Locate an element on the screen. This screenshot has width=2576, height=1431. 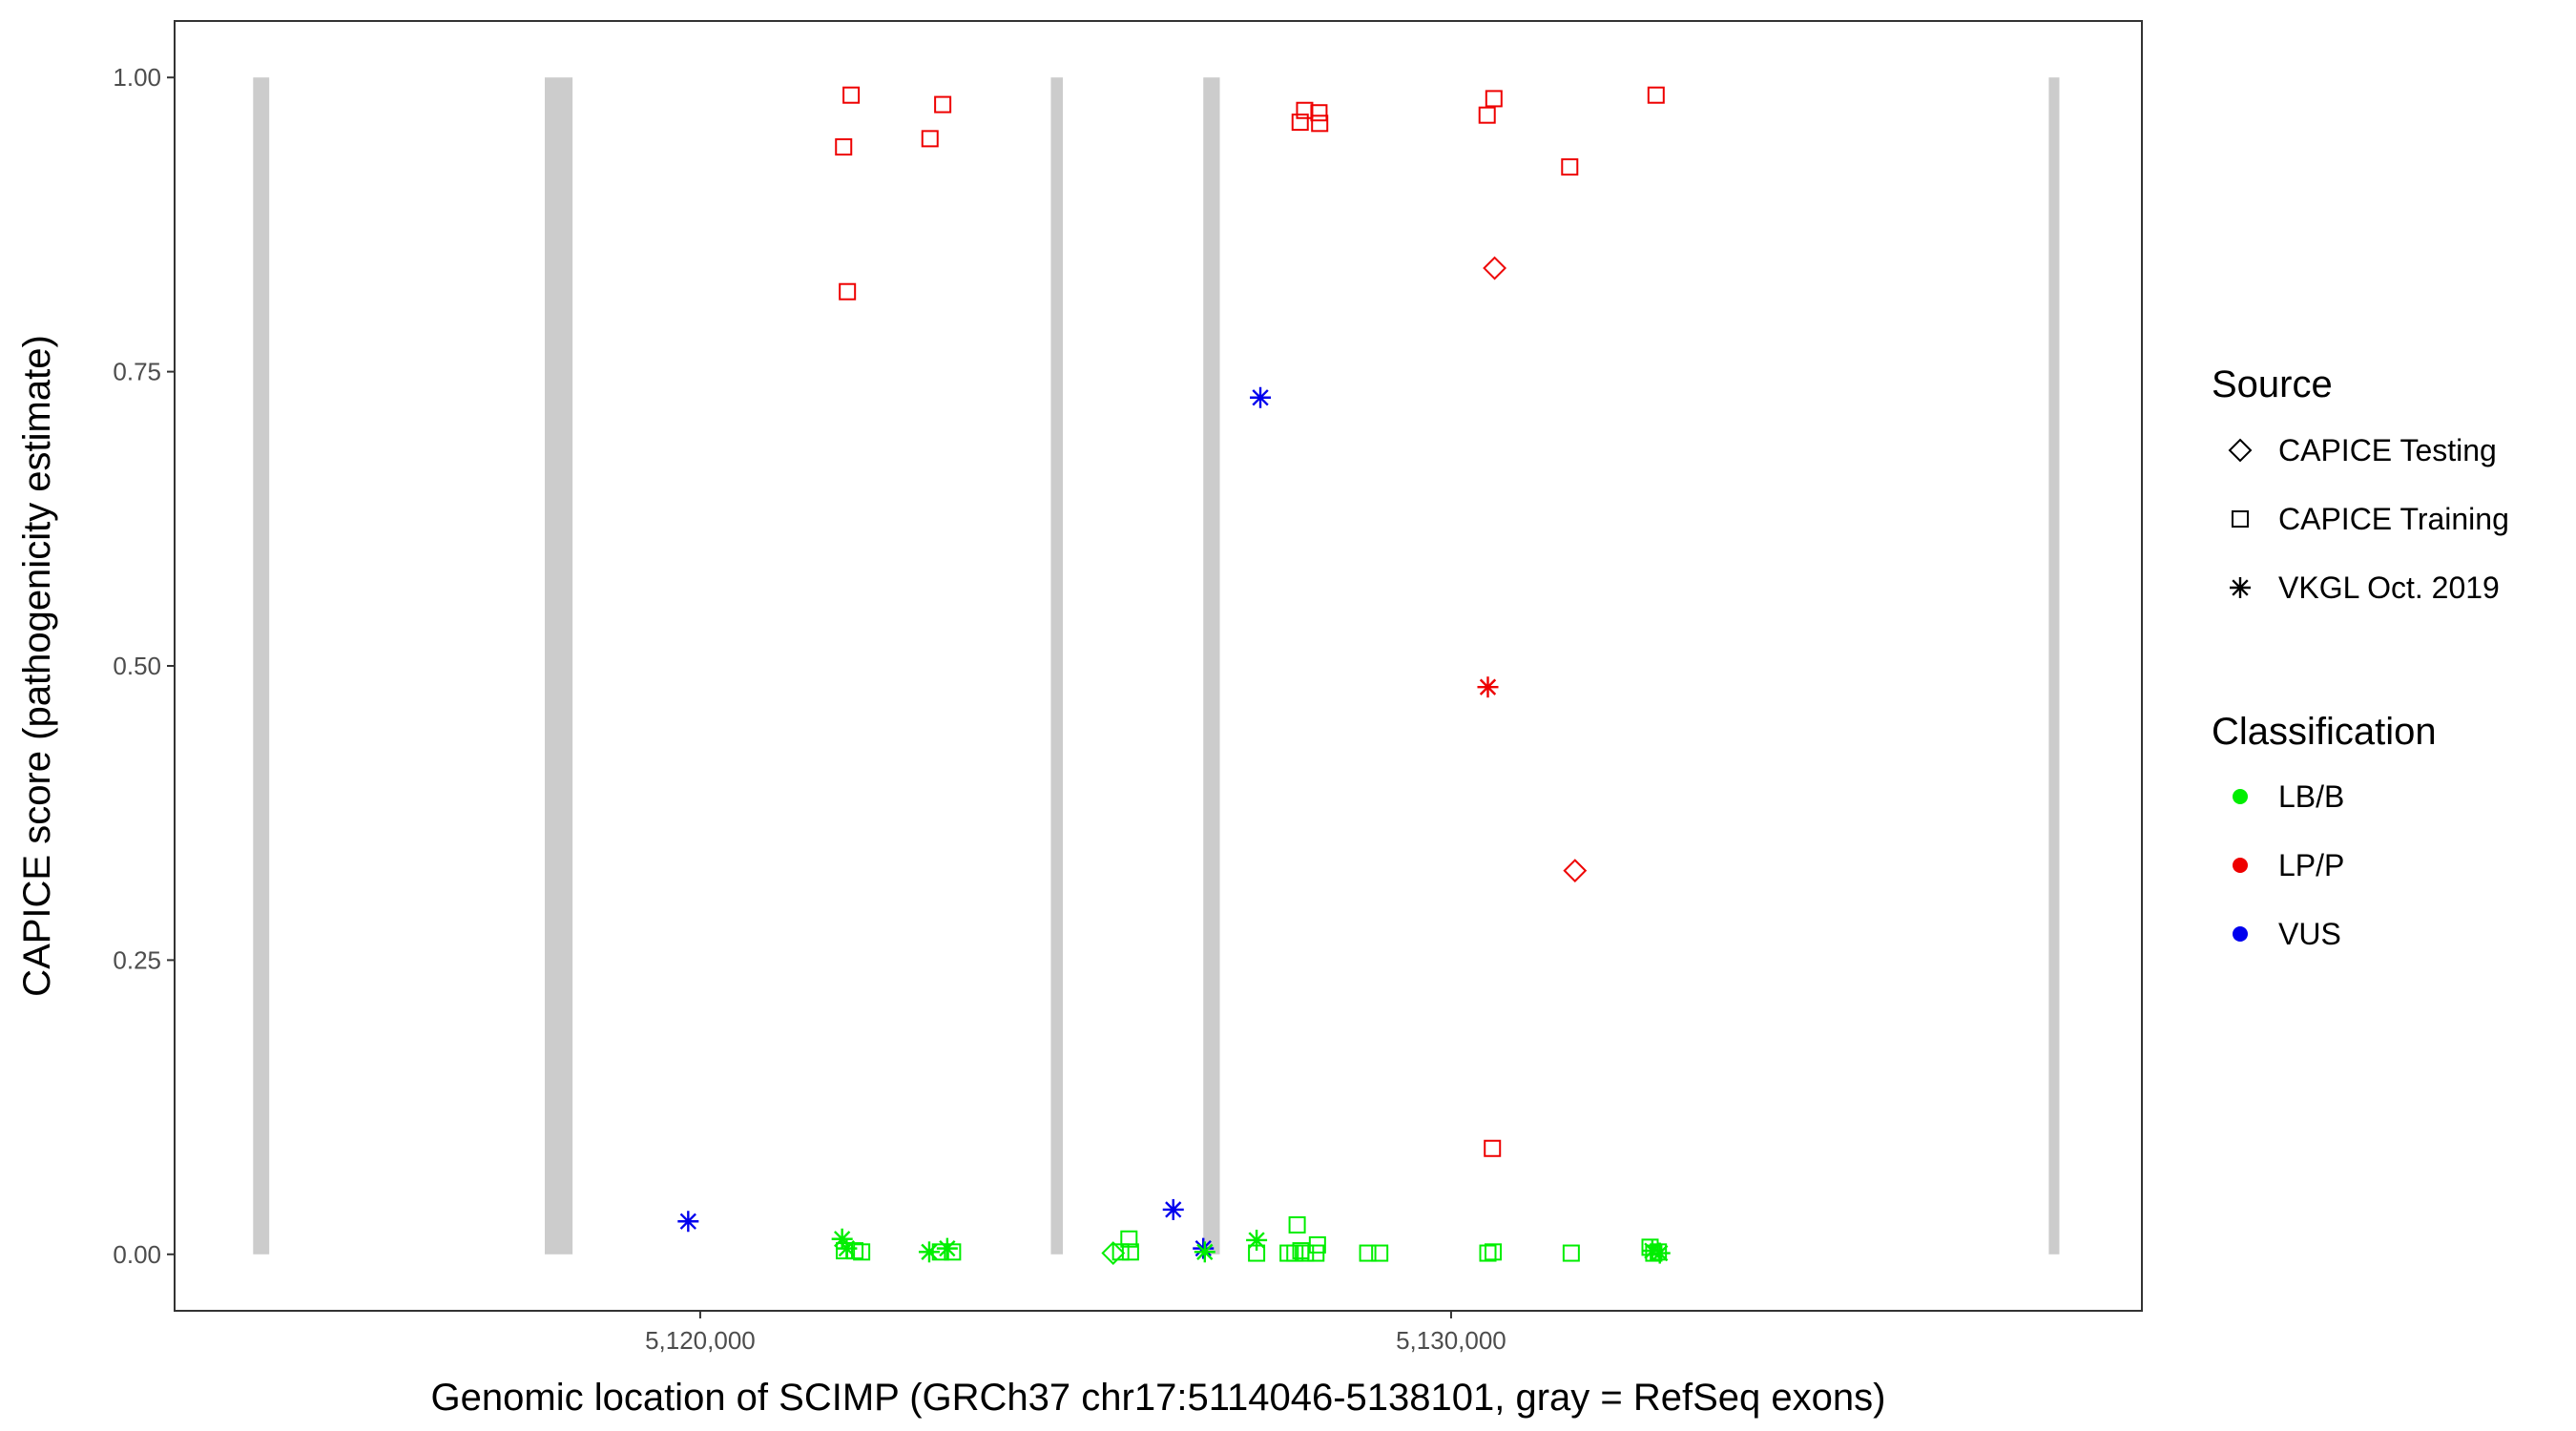
legend-label-lb-b: LB/B is located at coordinates (2311, 796).